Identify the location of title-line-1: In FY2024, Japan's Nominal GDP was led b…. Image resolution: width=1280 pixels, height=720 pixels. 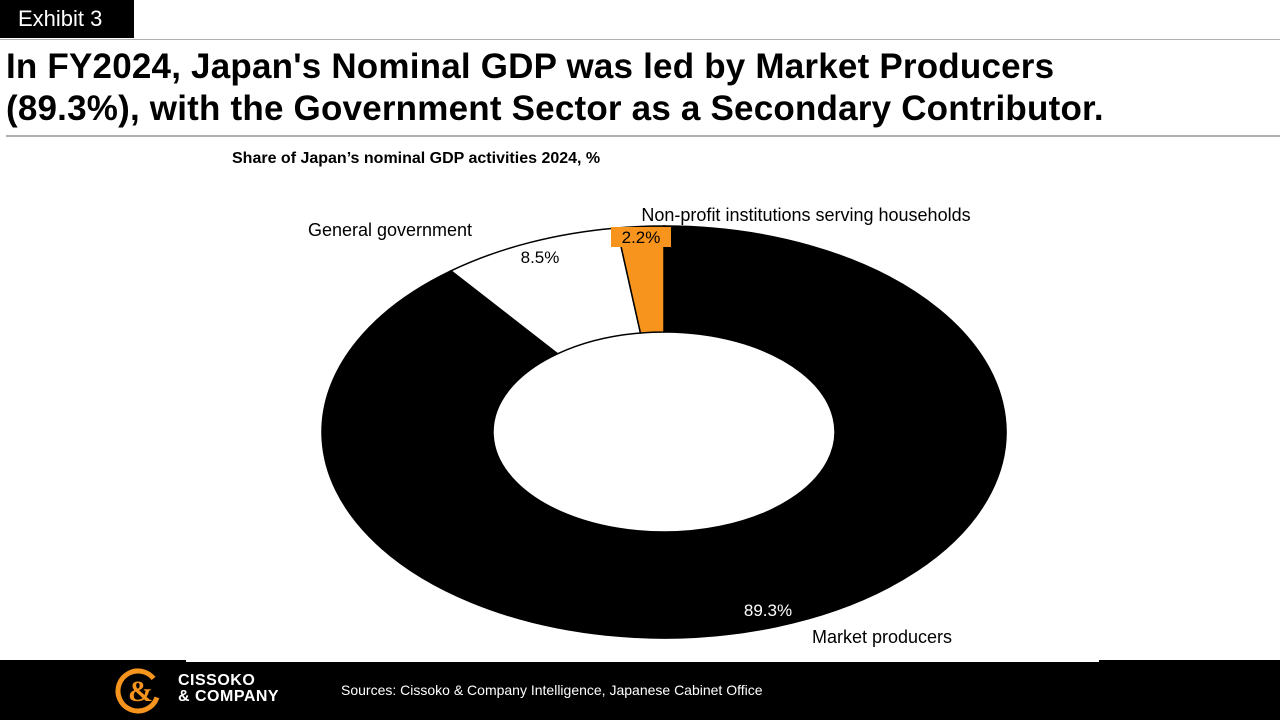
(530, 66).